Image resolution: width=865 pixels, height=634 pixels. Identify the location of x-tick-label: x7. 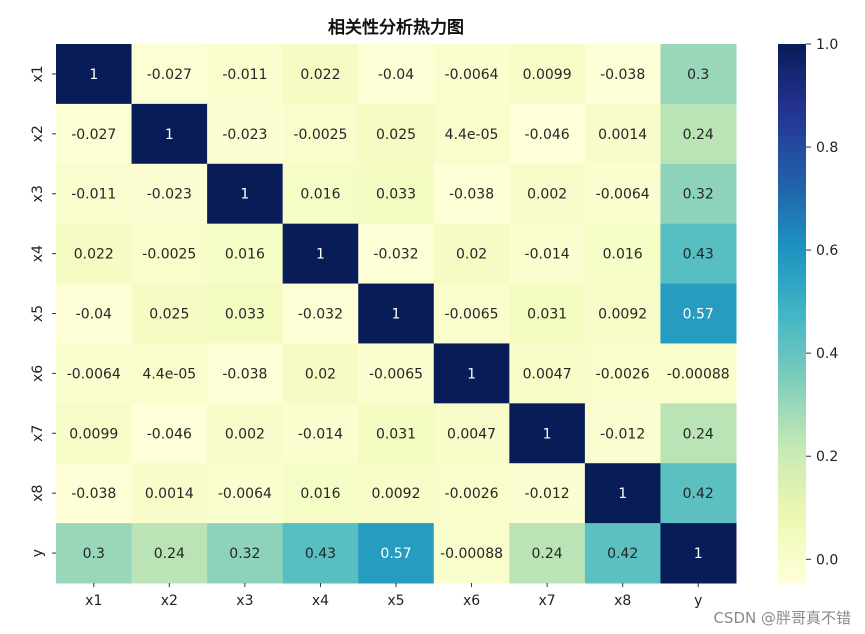
(547, 601).